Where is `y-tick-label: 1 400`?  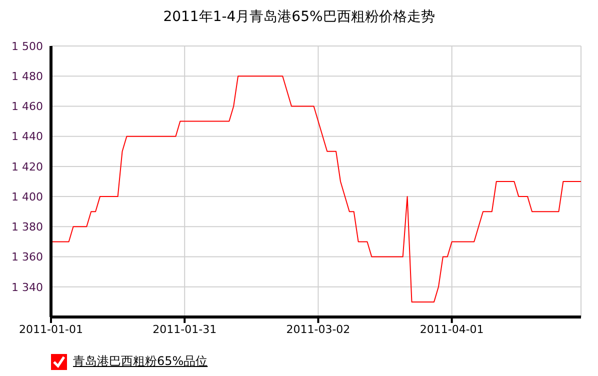
y-tick-label: 1 400 is located at coordinates (27, 197).